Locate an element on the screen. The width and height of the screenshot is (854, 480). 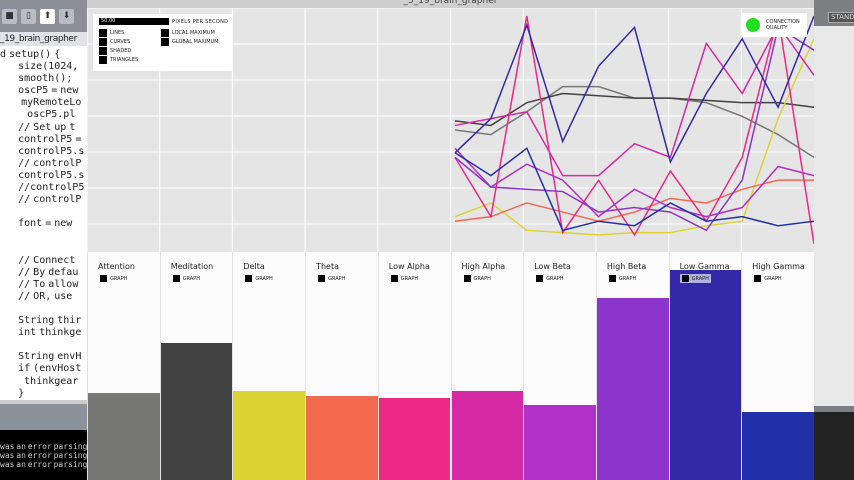
channel-label: High Alpha is located at coordinates (483, 266).